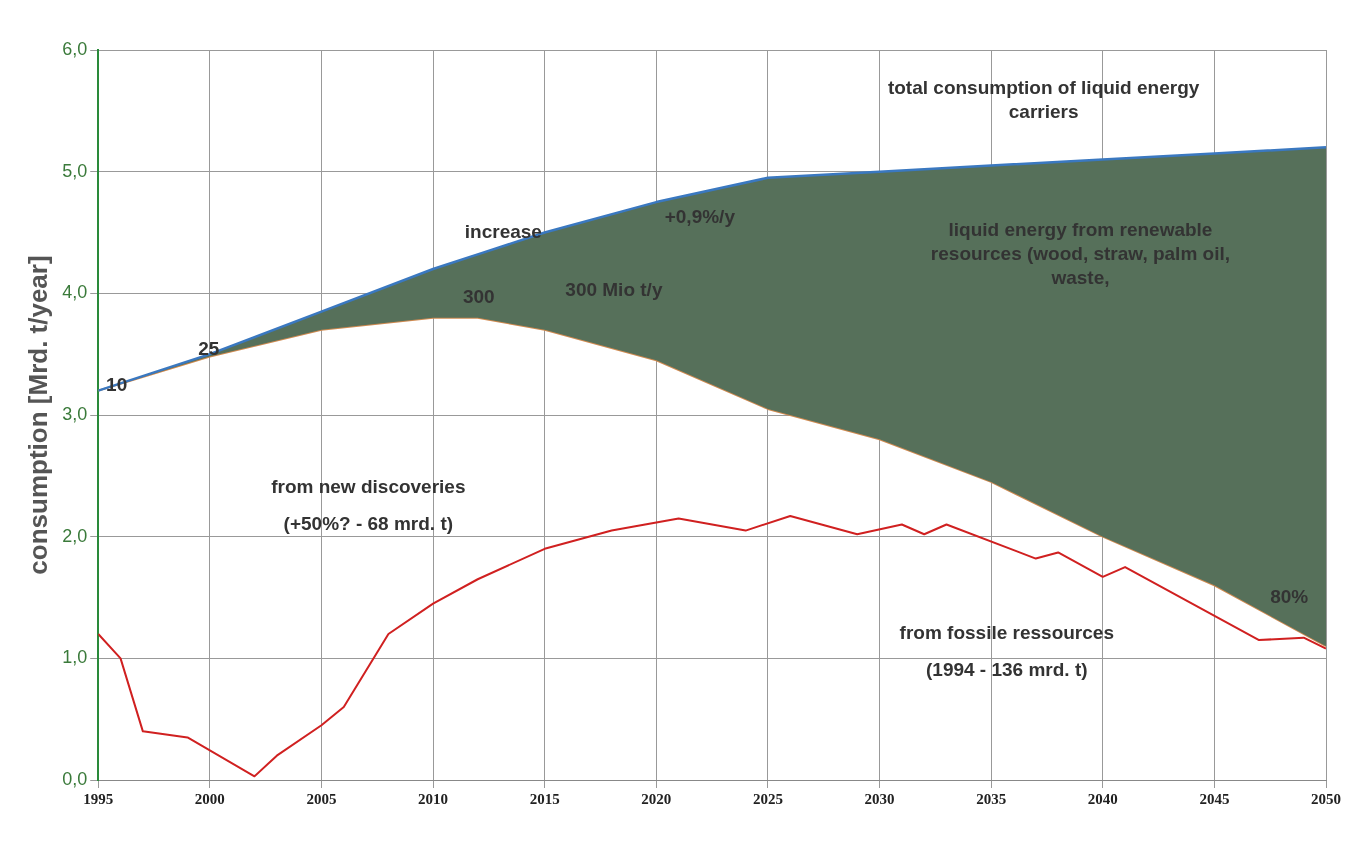 The width and height of the screenshot is (1351, 842). I want to click on x-tick-label: 2020, so click(656, 798).